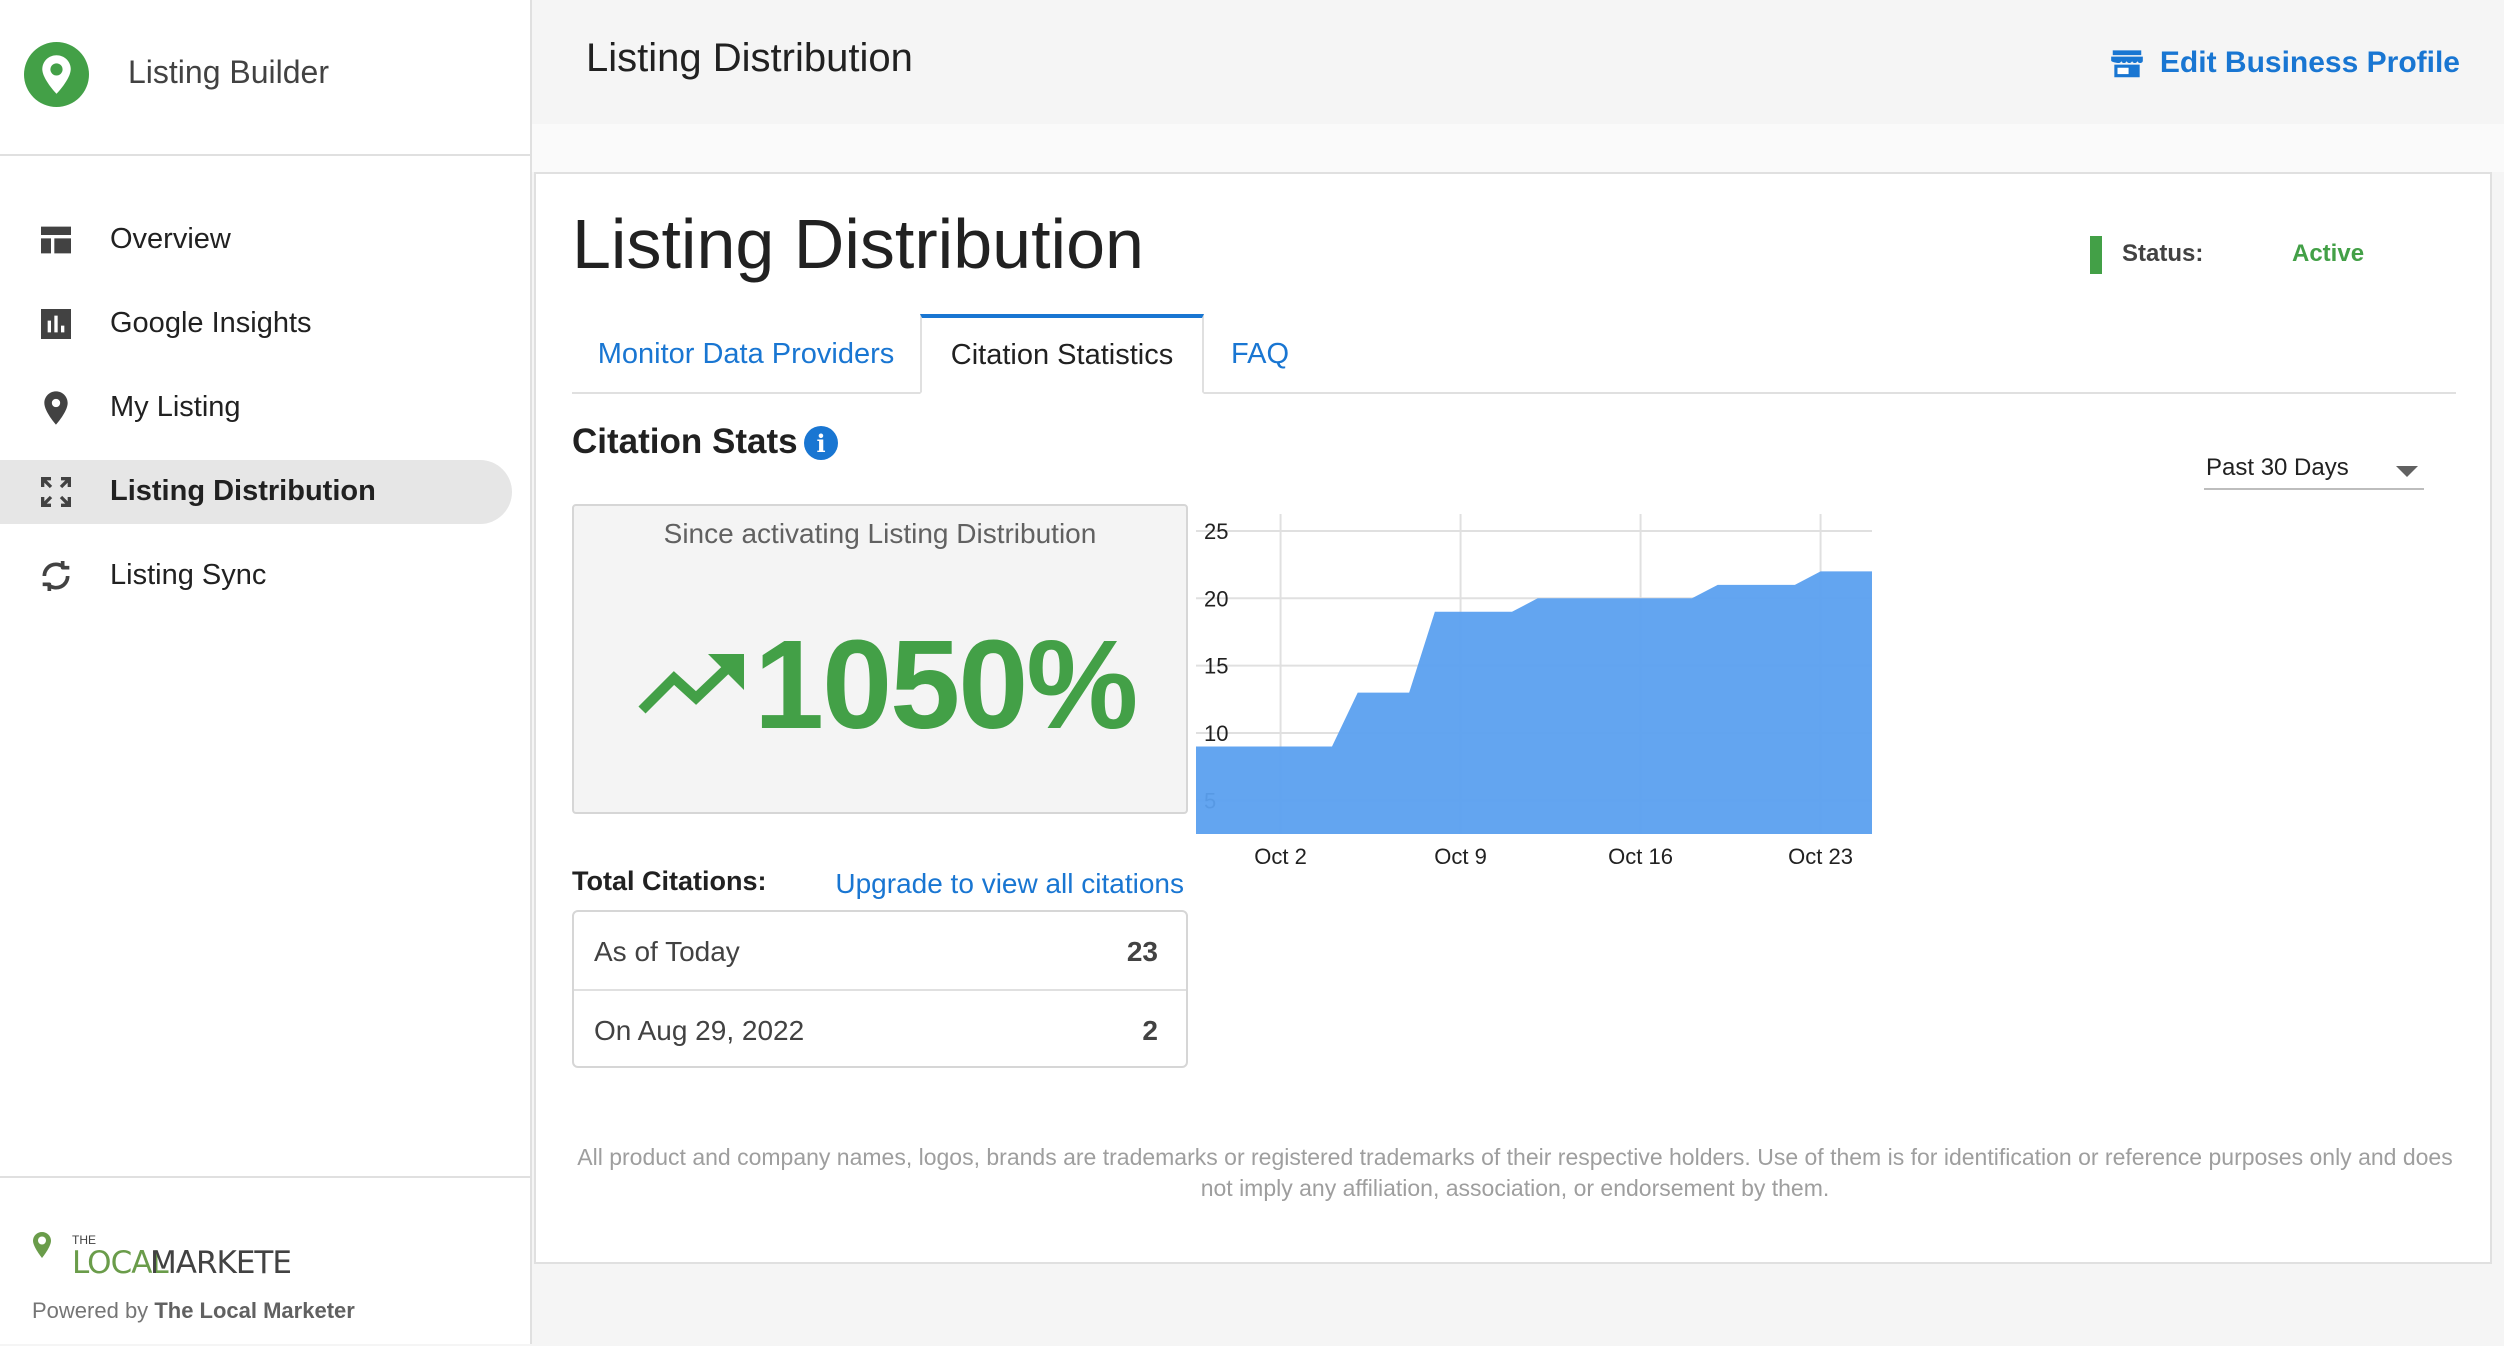 Image resolution: width=2504 pixels, height=1346 pixels. What do you see at coordinates (2310, 63) in the screenshot?
I see `edit-business-profile-label: Edit Business Profile` at bounding box center [2310, 63].